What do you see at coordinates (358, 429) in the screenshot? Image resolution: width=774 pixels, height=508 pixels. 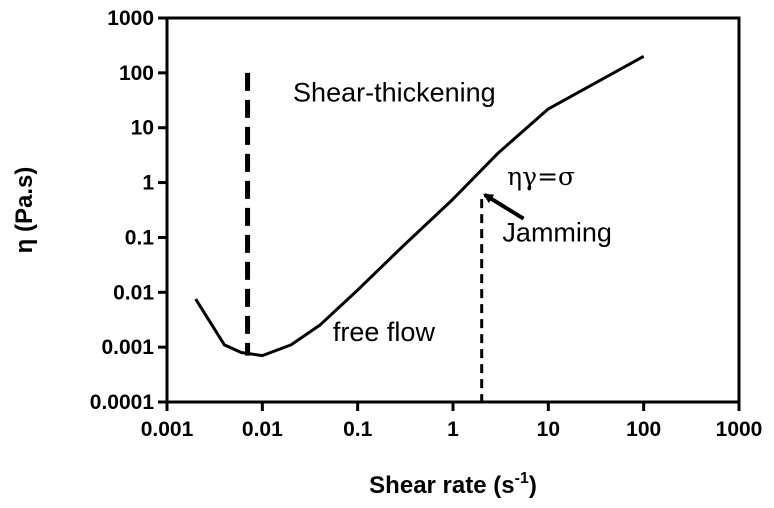 I see `x-tick-label: 0.1` at bounding box center [358, 429].